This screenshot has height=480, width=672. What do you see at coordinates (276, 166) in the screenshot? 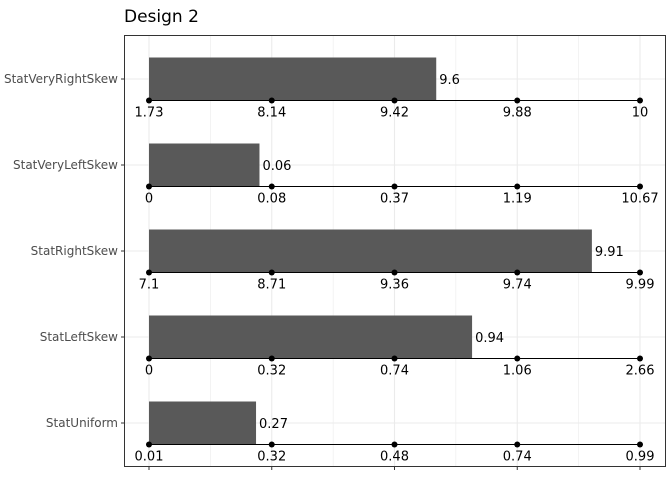
I see `data-label: 0.06` at bounding box center [276, 166].